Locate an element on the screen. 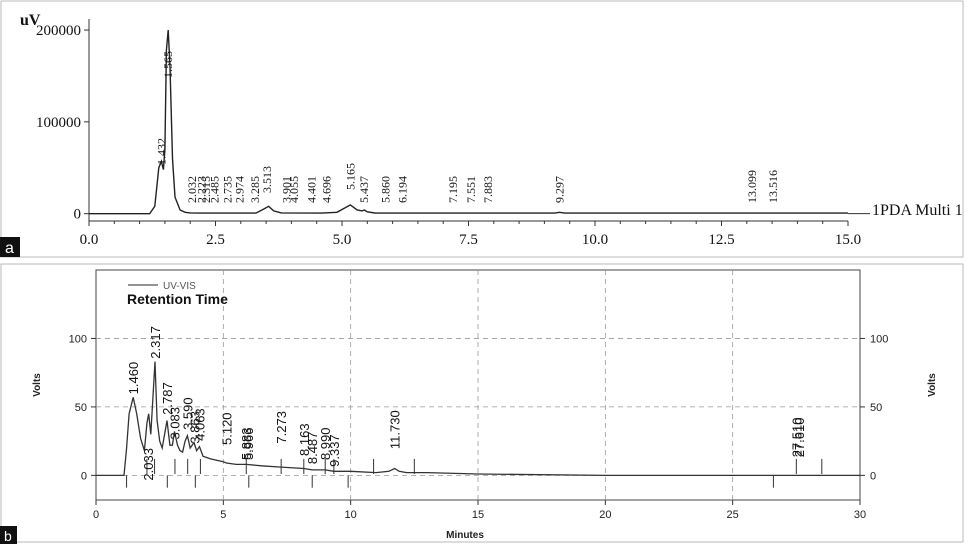 The image size is (970, 544). panel-a-peak-label: 5.437 is located at coordinates (364, 189).